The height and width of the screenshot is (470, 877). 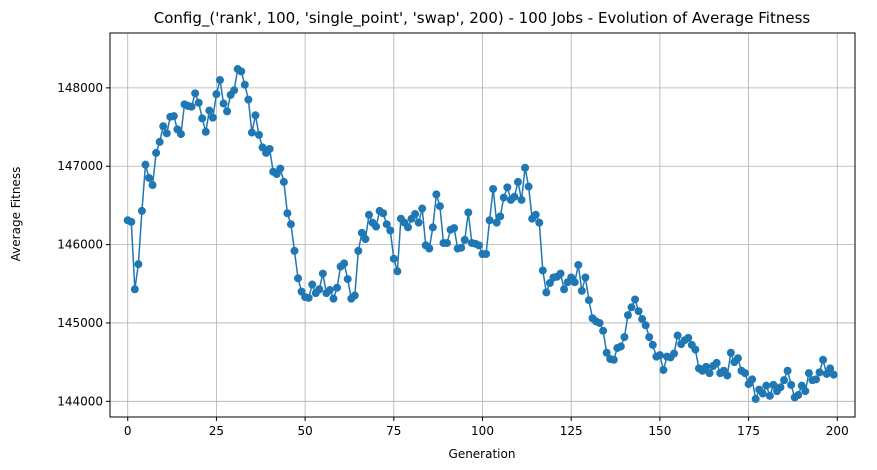 What do you see at coordinates (80, 88) in the screenshot?
I see `y-tick-label: 148000` at bounding box center [80, 88].